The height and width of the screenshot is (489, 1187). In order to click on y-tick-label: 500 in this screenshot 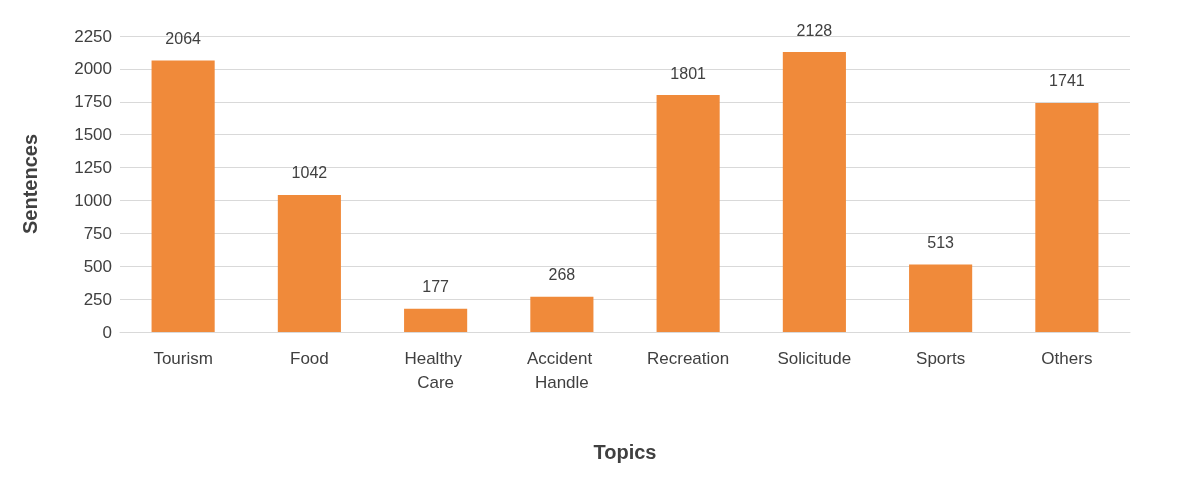, I will do `click(97, 266)`.